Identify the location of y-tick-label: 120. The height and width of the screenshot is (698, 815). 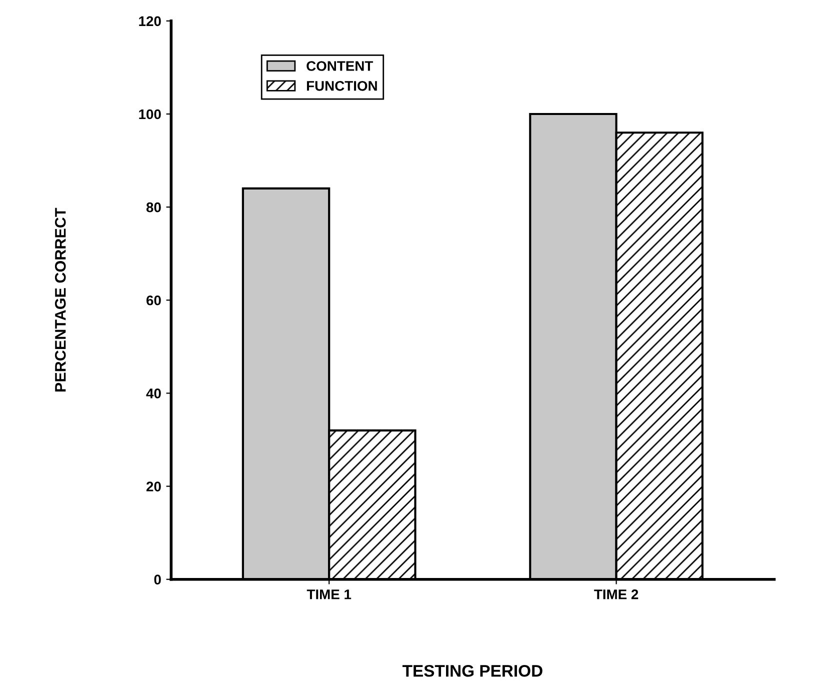
(150, 21).